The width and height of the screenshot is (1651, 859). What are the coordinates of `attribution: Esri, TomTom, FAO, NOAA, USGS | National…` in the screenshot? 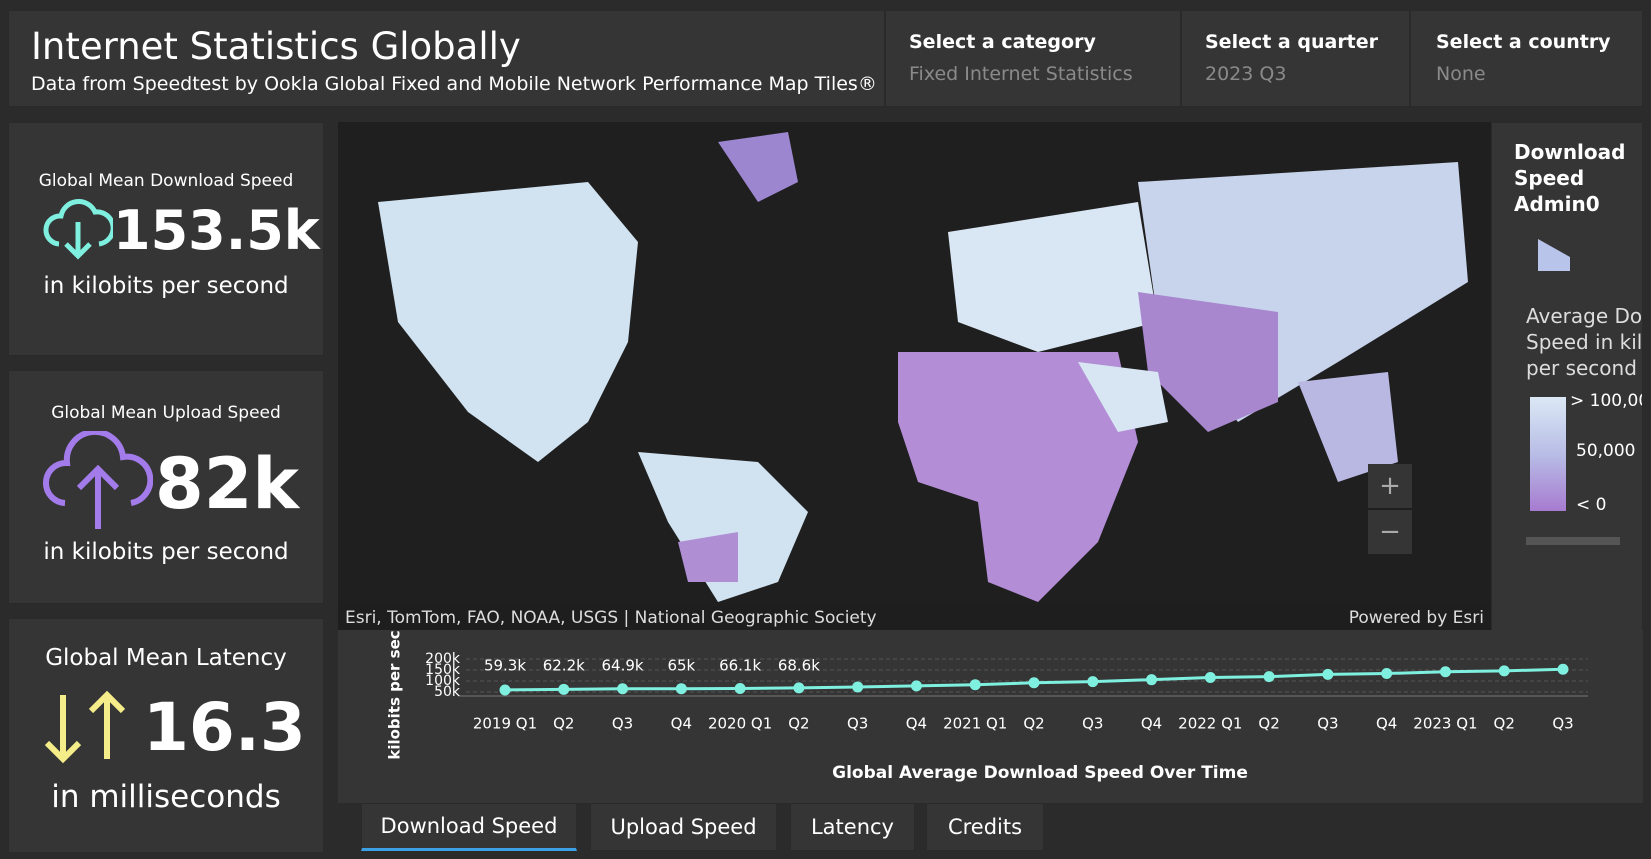 It's located at (611, 618).